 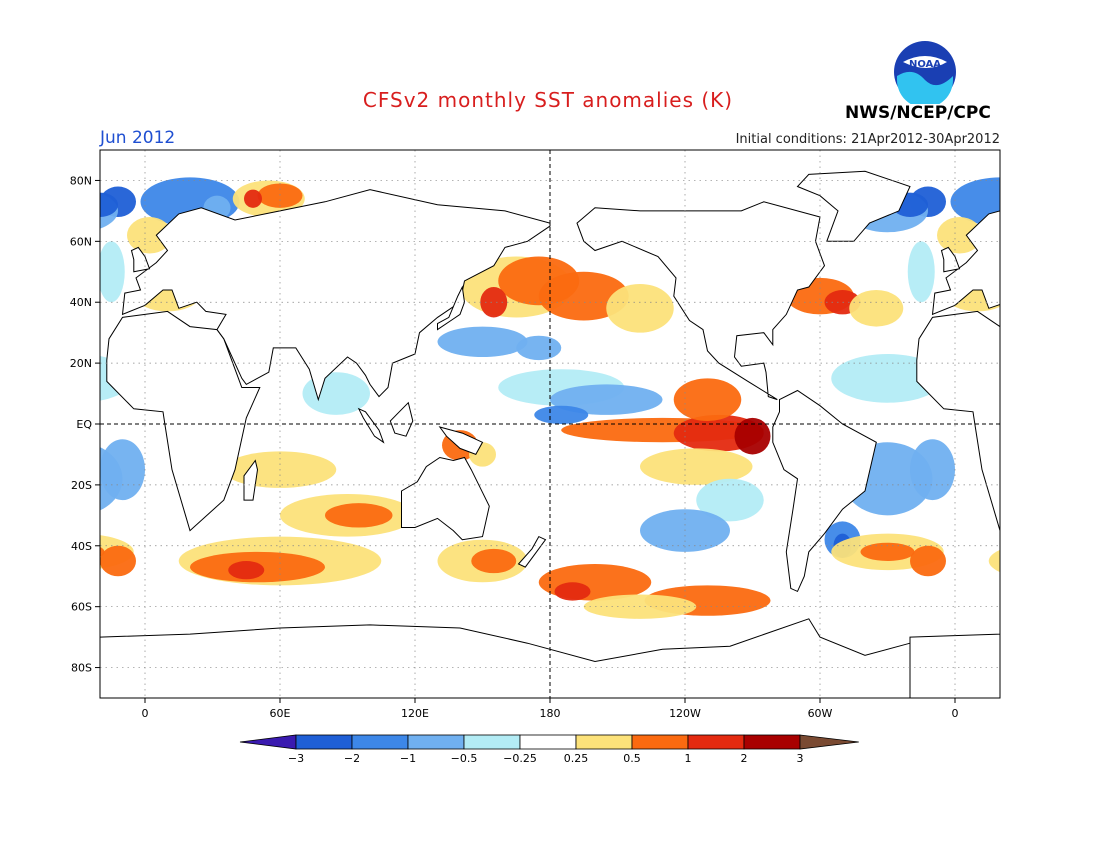 I want to click on lat-label: 40N, so click(x=81, y=302).